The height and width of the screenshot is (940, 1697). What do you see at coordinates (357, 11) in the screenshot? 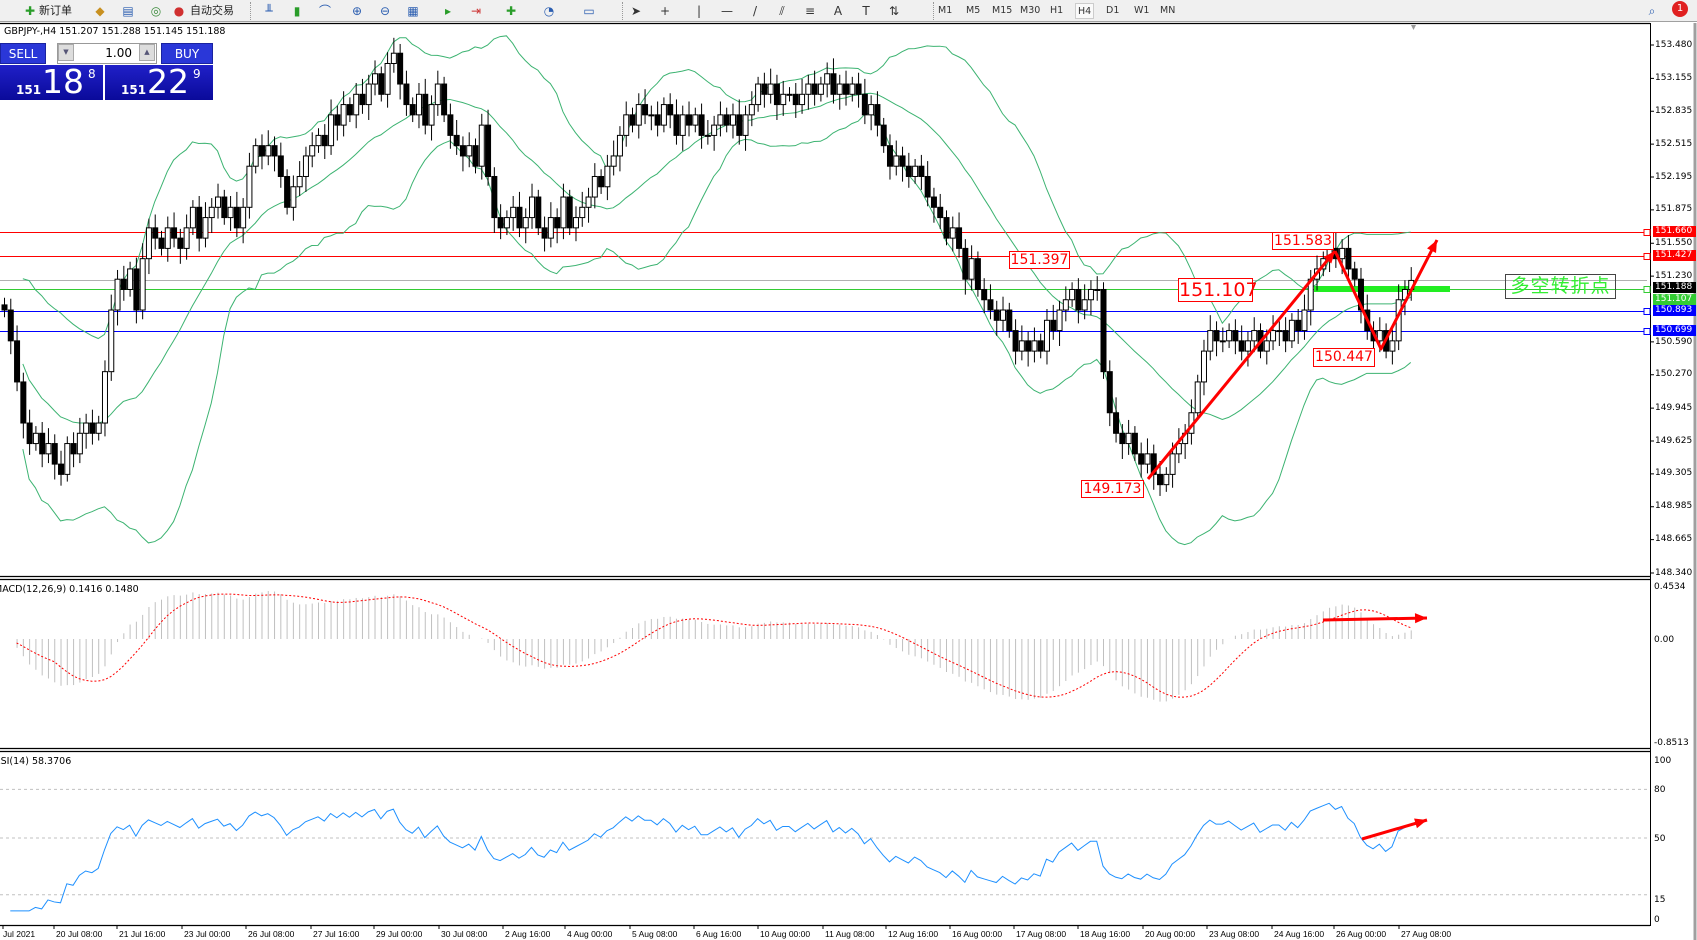
I see `zoom-in-icon: ⊕` at bounding box center [357, 11].